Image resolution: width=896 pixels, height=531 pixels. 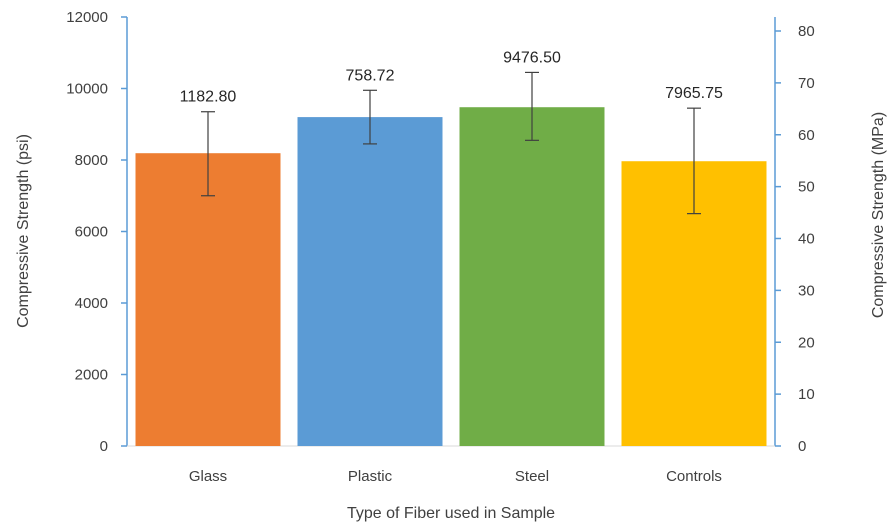 I want to click on left-y-tick-labels: 0 2000 4000 6000 8000 10000 12000, so click(x=87, y=232).